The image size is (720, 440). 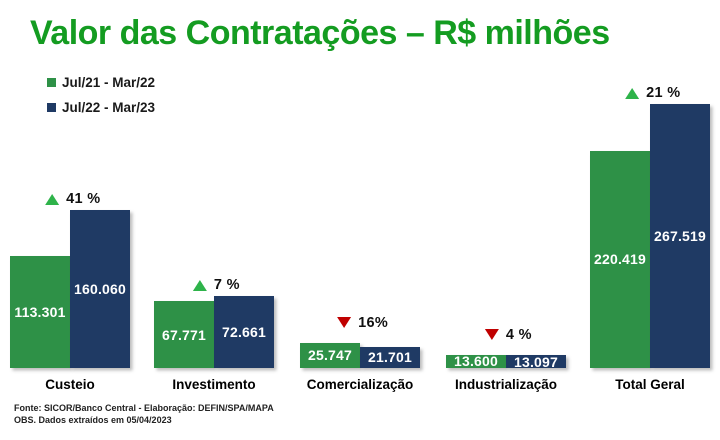 I want to click on bar-value-label: 13.600, so click(x=476, y=361).